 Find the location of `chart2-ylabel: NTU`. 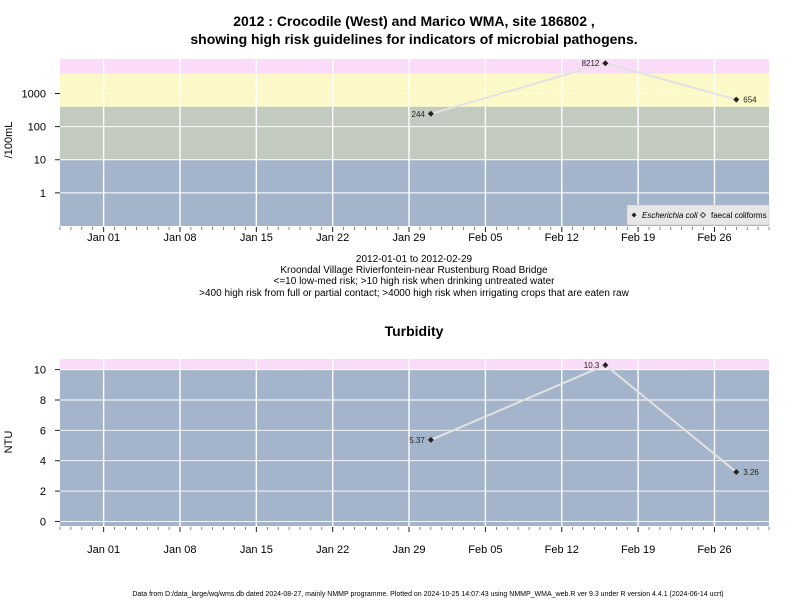

chart2-ylabel: NTU is located at coordinates (9, 442).